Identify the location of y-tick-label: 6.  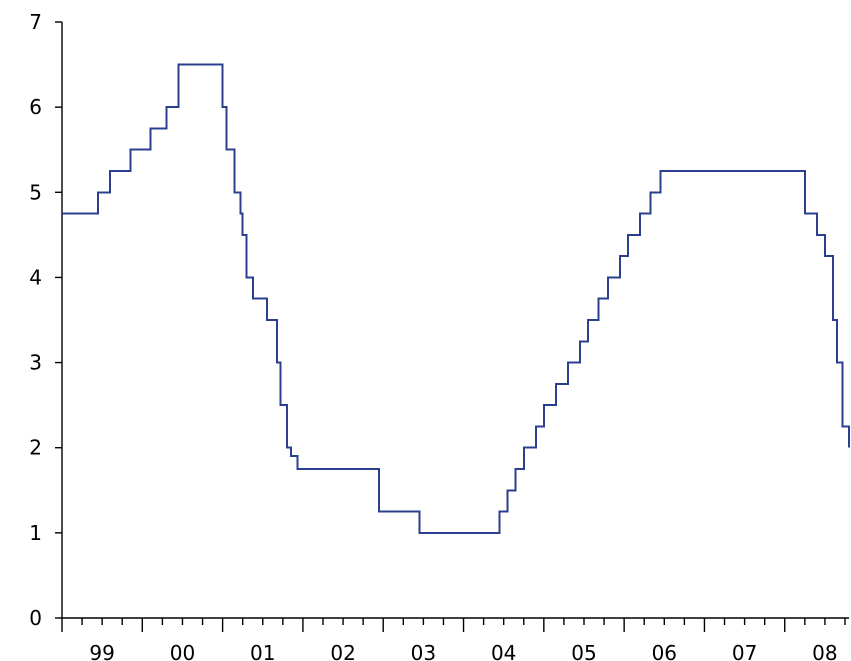
(35, 107).